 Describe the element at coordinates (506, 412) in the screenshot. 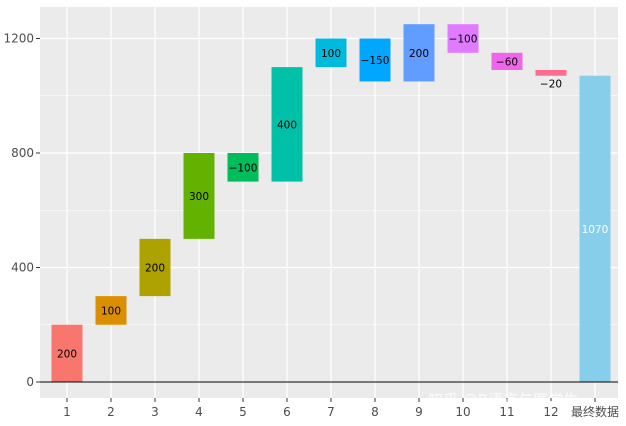

I see `x-tick-label: 11` at that location.